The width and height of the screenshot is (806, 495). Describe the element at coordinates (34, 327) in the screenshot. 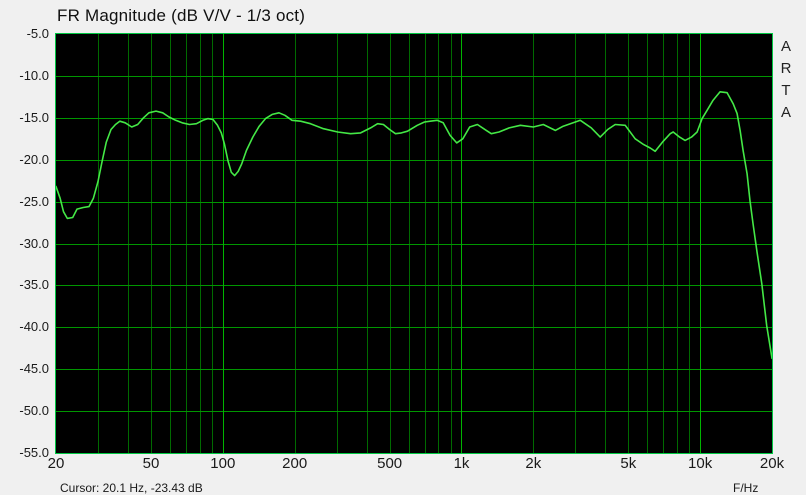

I see `y-tick-label: -40.0` at that location.